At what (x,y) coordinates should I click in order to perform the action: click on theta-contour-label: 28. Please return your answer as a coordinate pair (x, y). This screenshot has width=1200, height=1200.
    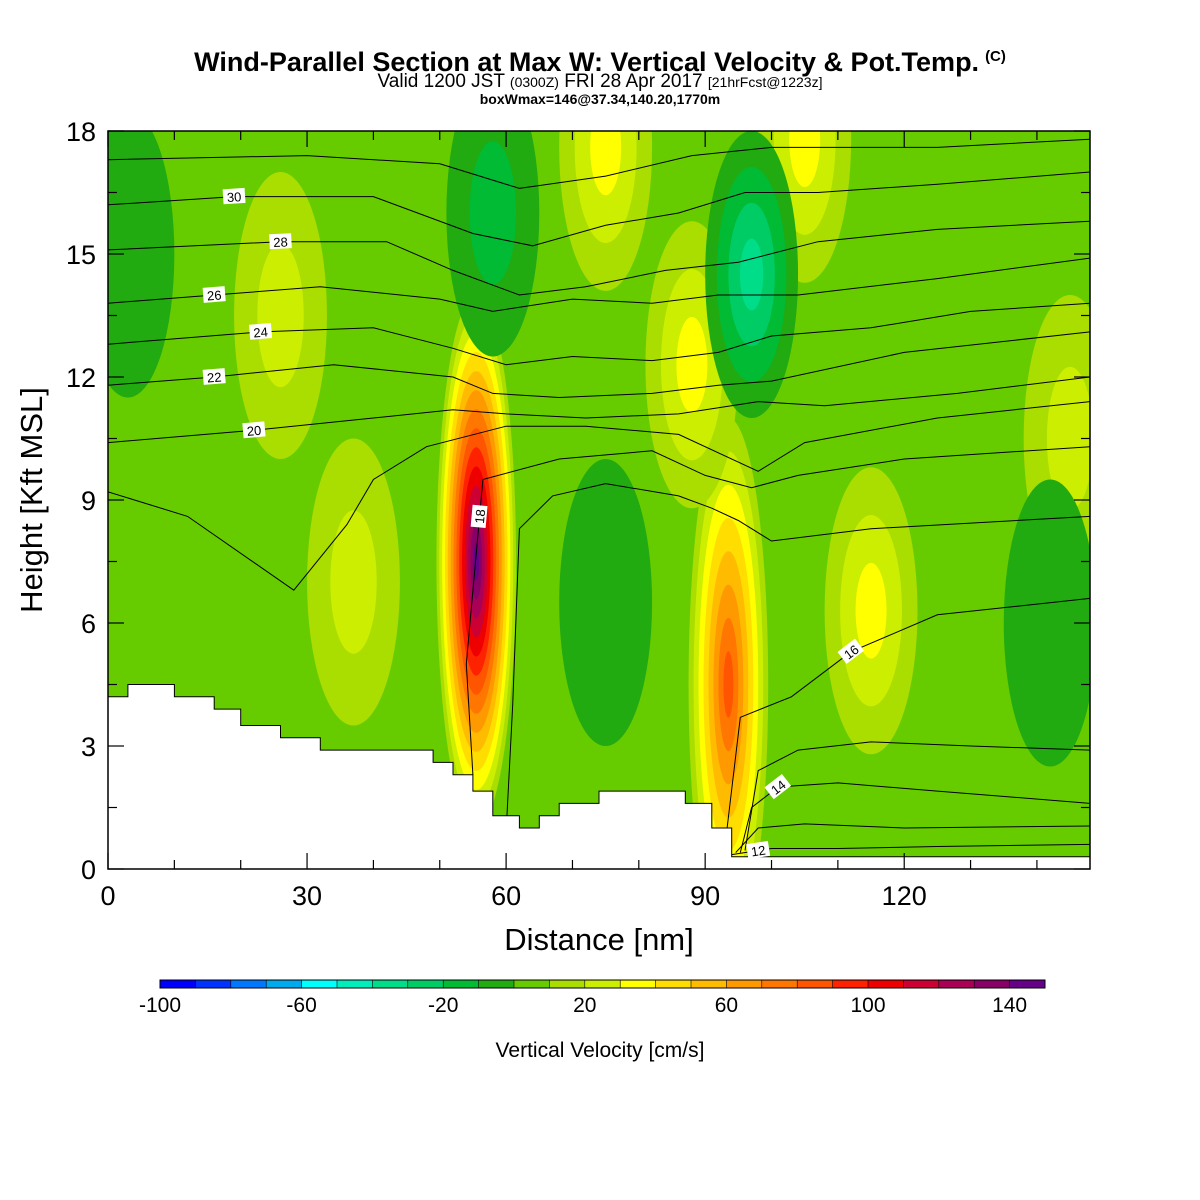
    Looking at the image, I should click on (280, 241).